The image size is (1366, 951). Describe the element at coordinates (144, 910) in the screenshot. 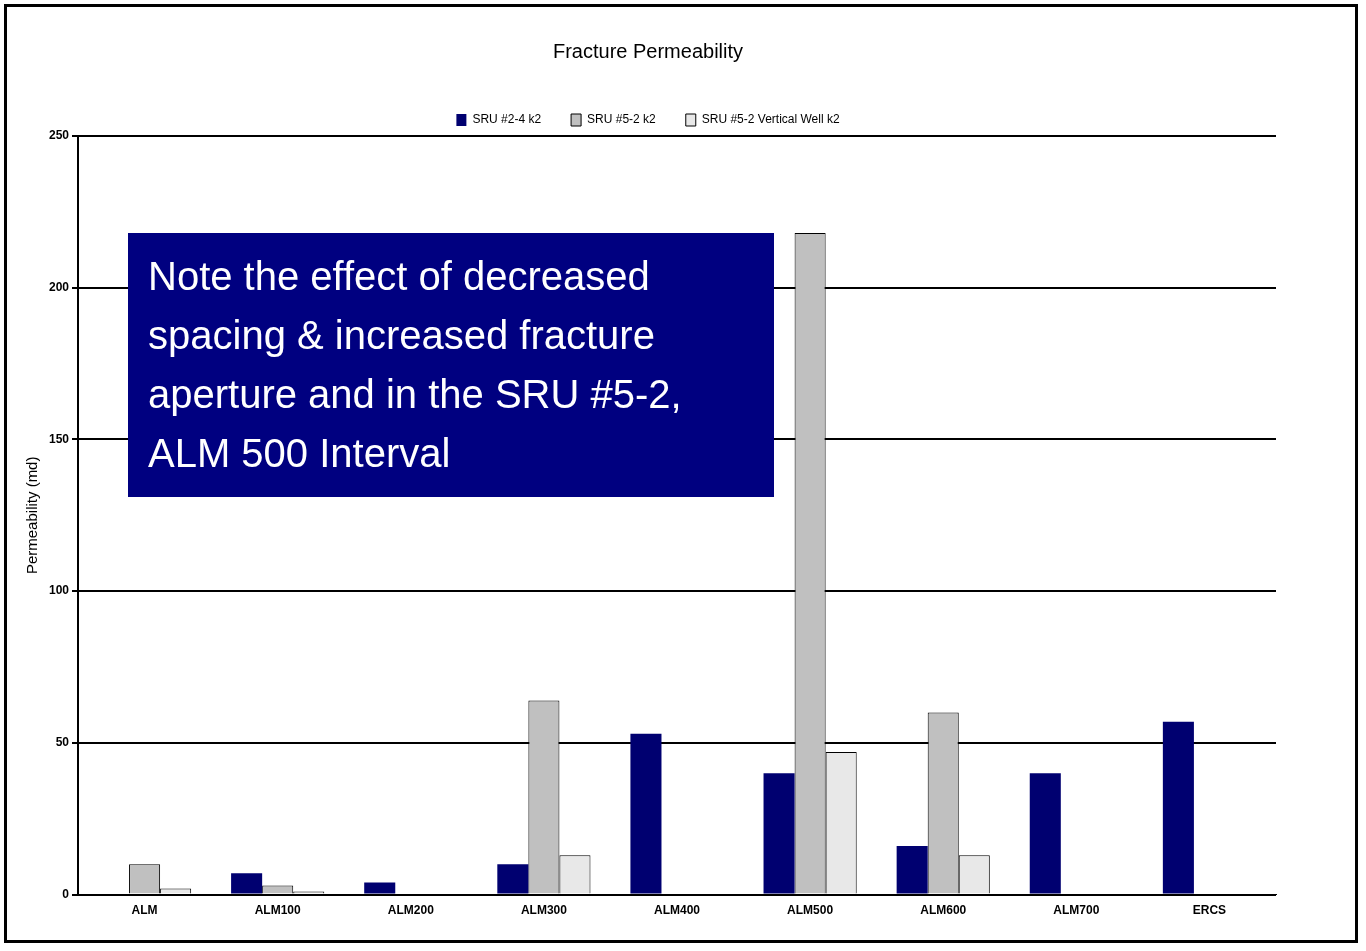

I see `x-tick-label: ALM` at that location.